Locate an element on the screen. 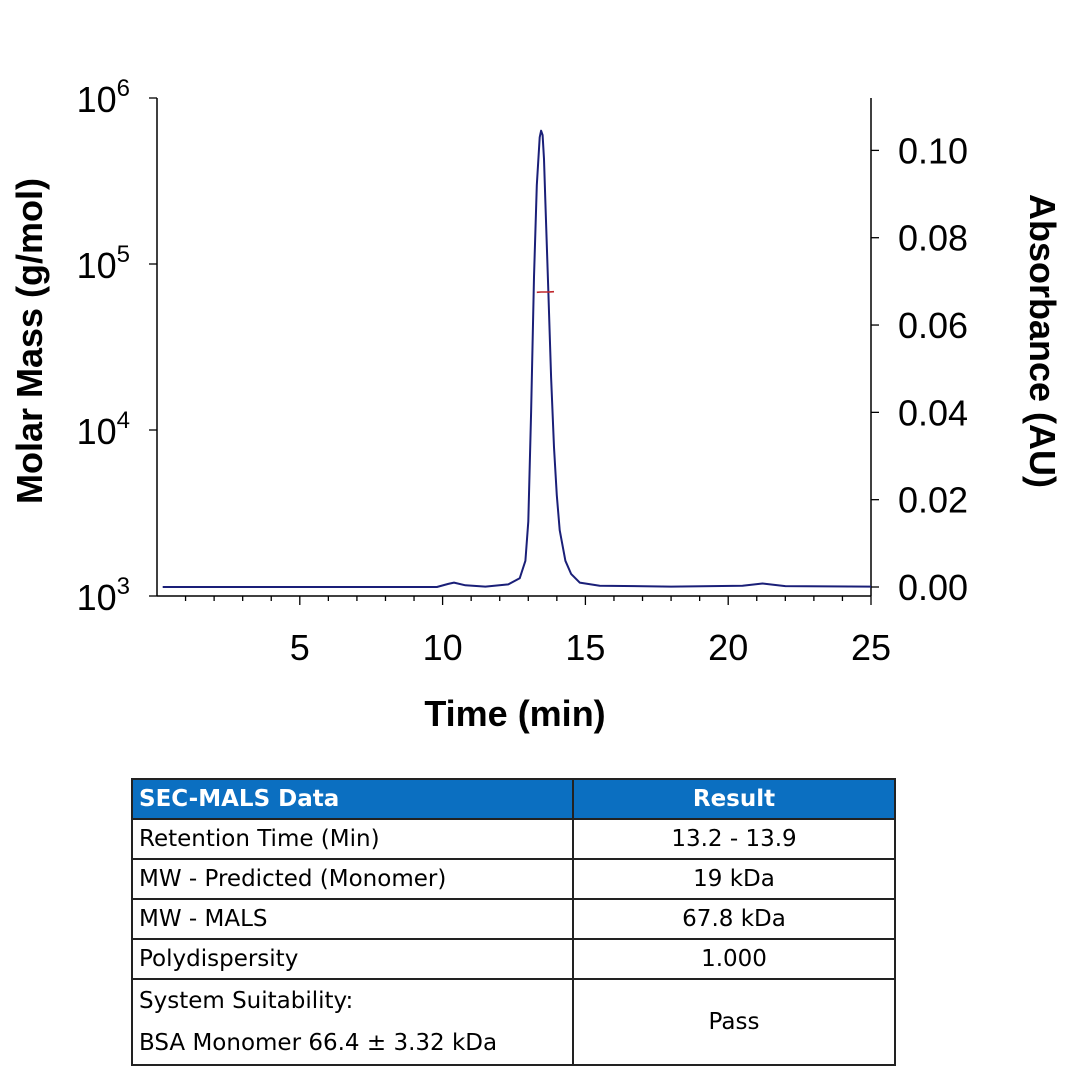  table-header-row: SEC-MALS Data Result is located at coordinates (513, 799).